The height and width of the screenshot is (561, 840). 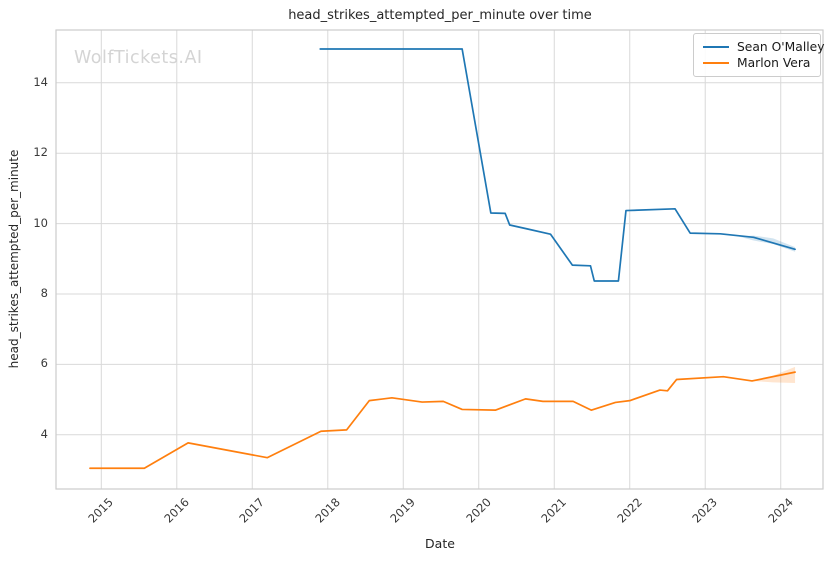 What do you see at coordinates (774, 375) in the screenshot?
I see `confidence-band-marlon-vera` at bounding box center [774, 375].